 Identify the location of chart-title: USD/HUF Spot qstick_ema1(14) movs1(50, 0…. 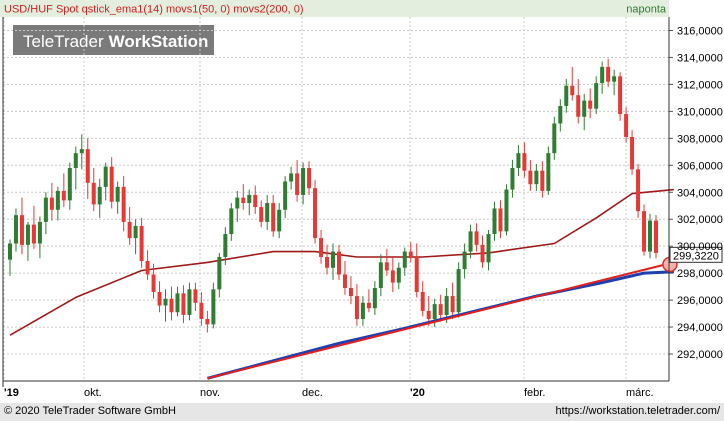
(154, 10).